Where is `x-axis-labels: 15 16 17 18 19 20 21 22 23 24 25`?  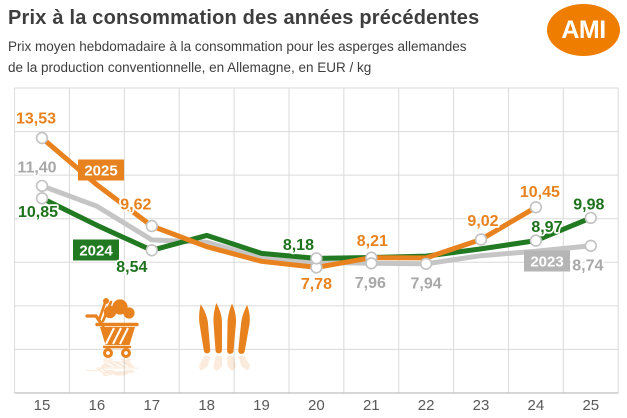 x-axis-labels: 15 16 17 18 19 20 21 22 23 24 25 is located at coordinates (316, 405).